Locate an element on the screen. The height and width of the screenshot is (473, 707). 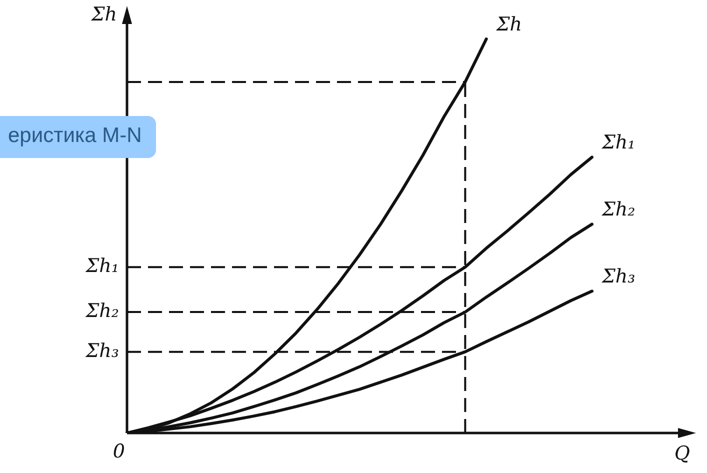
series-label: Σh₂ is located at coordinates (618, 209).